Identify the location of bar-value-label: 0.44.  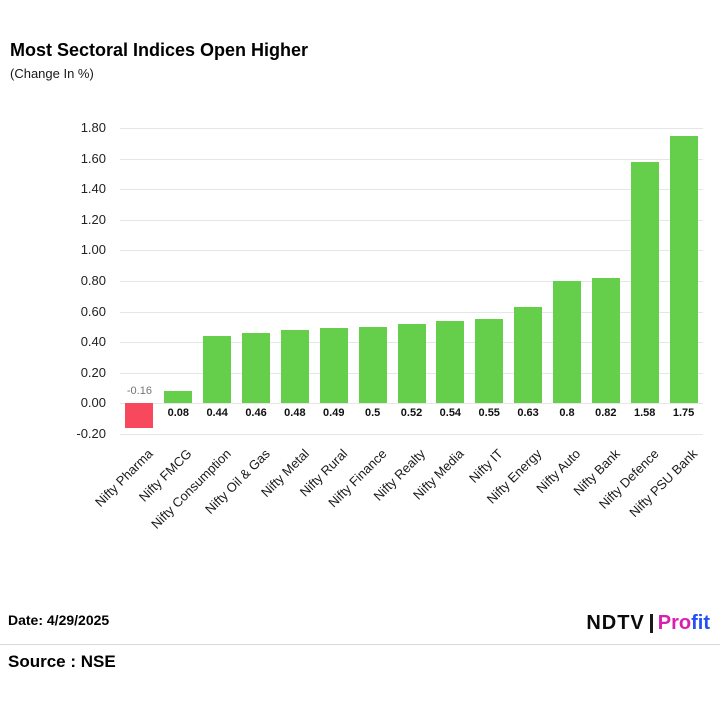
(217, 413).